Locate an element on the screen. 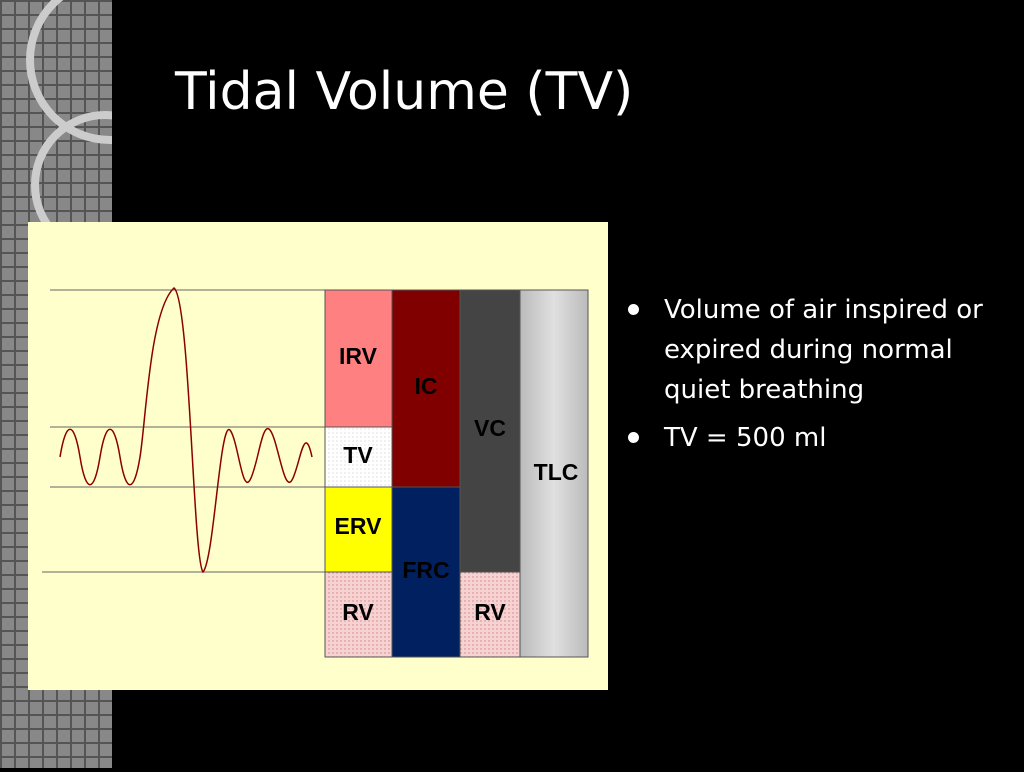 The width and height of the screenshot is (1024, 772). erv-box is located at coordinates (358, 529).